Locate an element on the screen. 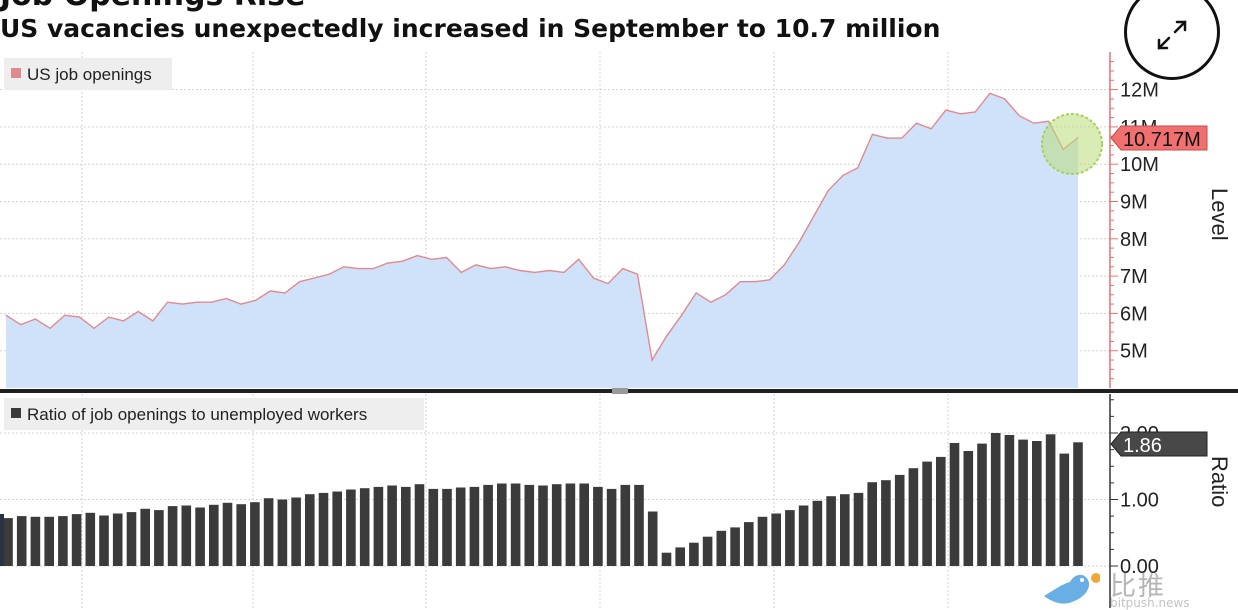 The height and width of the screenshot is (610, 1238). legend-swatch-ratio is located at coordinates (16, 413).